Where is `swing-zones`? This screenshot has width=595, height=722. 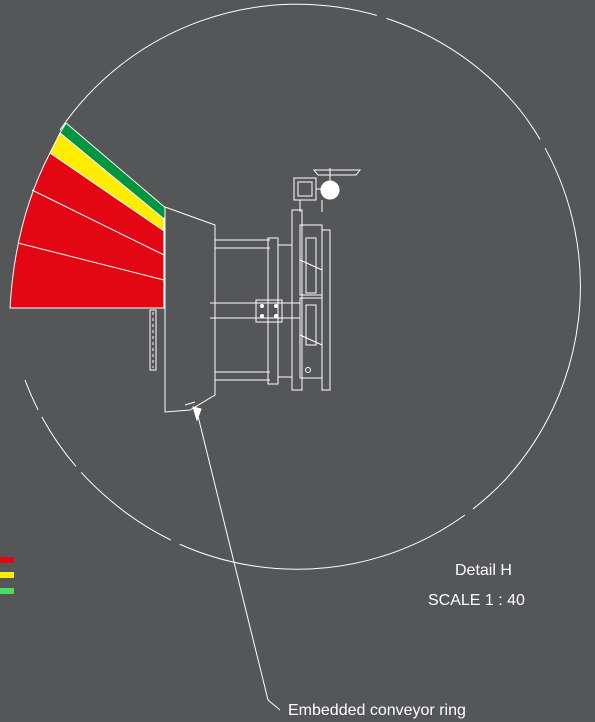
swing-zones is located at coordinates (89, 215).